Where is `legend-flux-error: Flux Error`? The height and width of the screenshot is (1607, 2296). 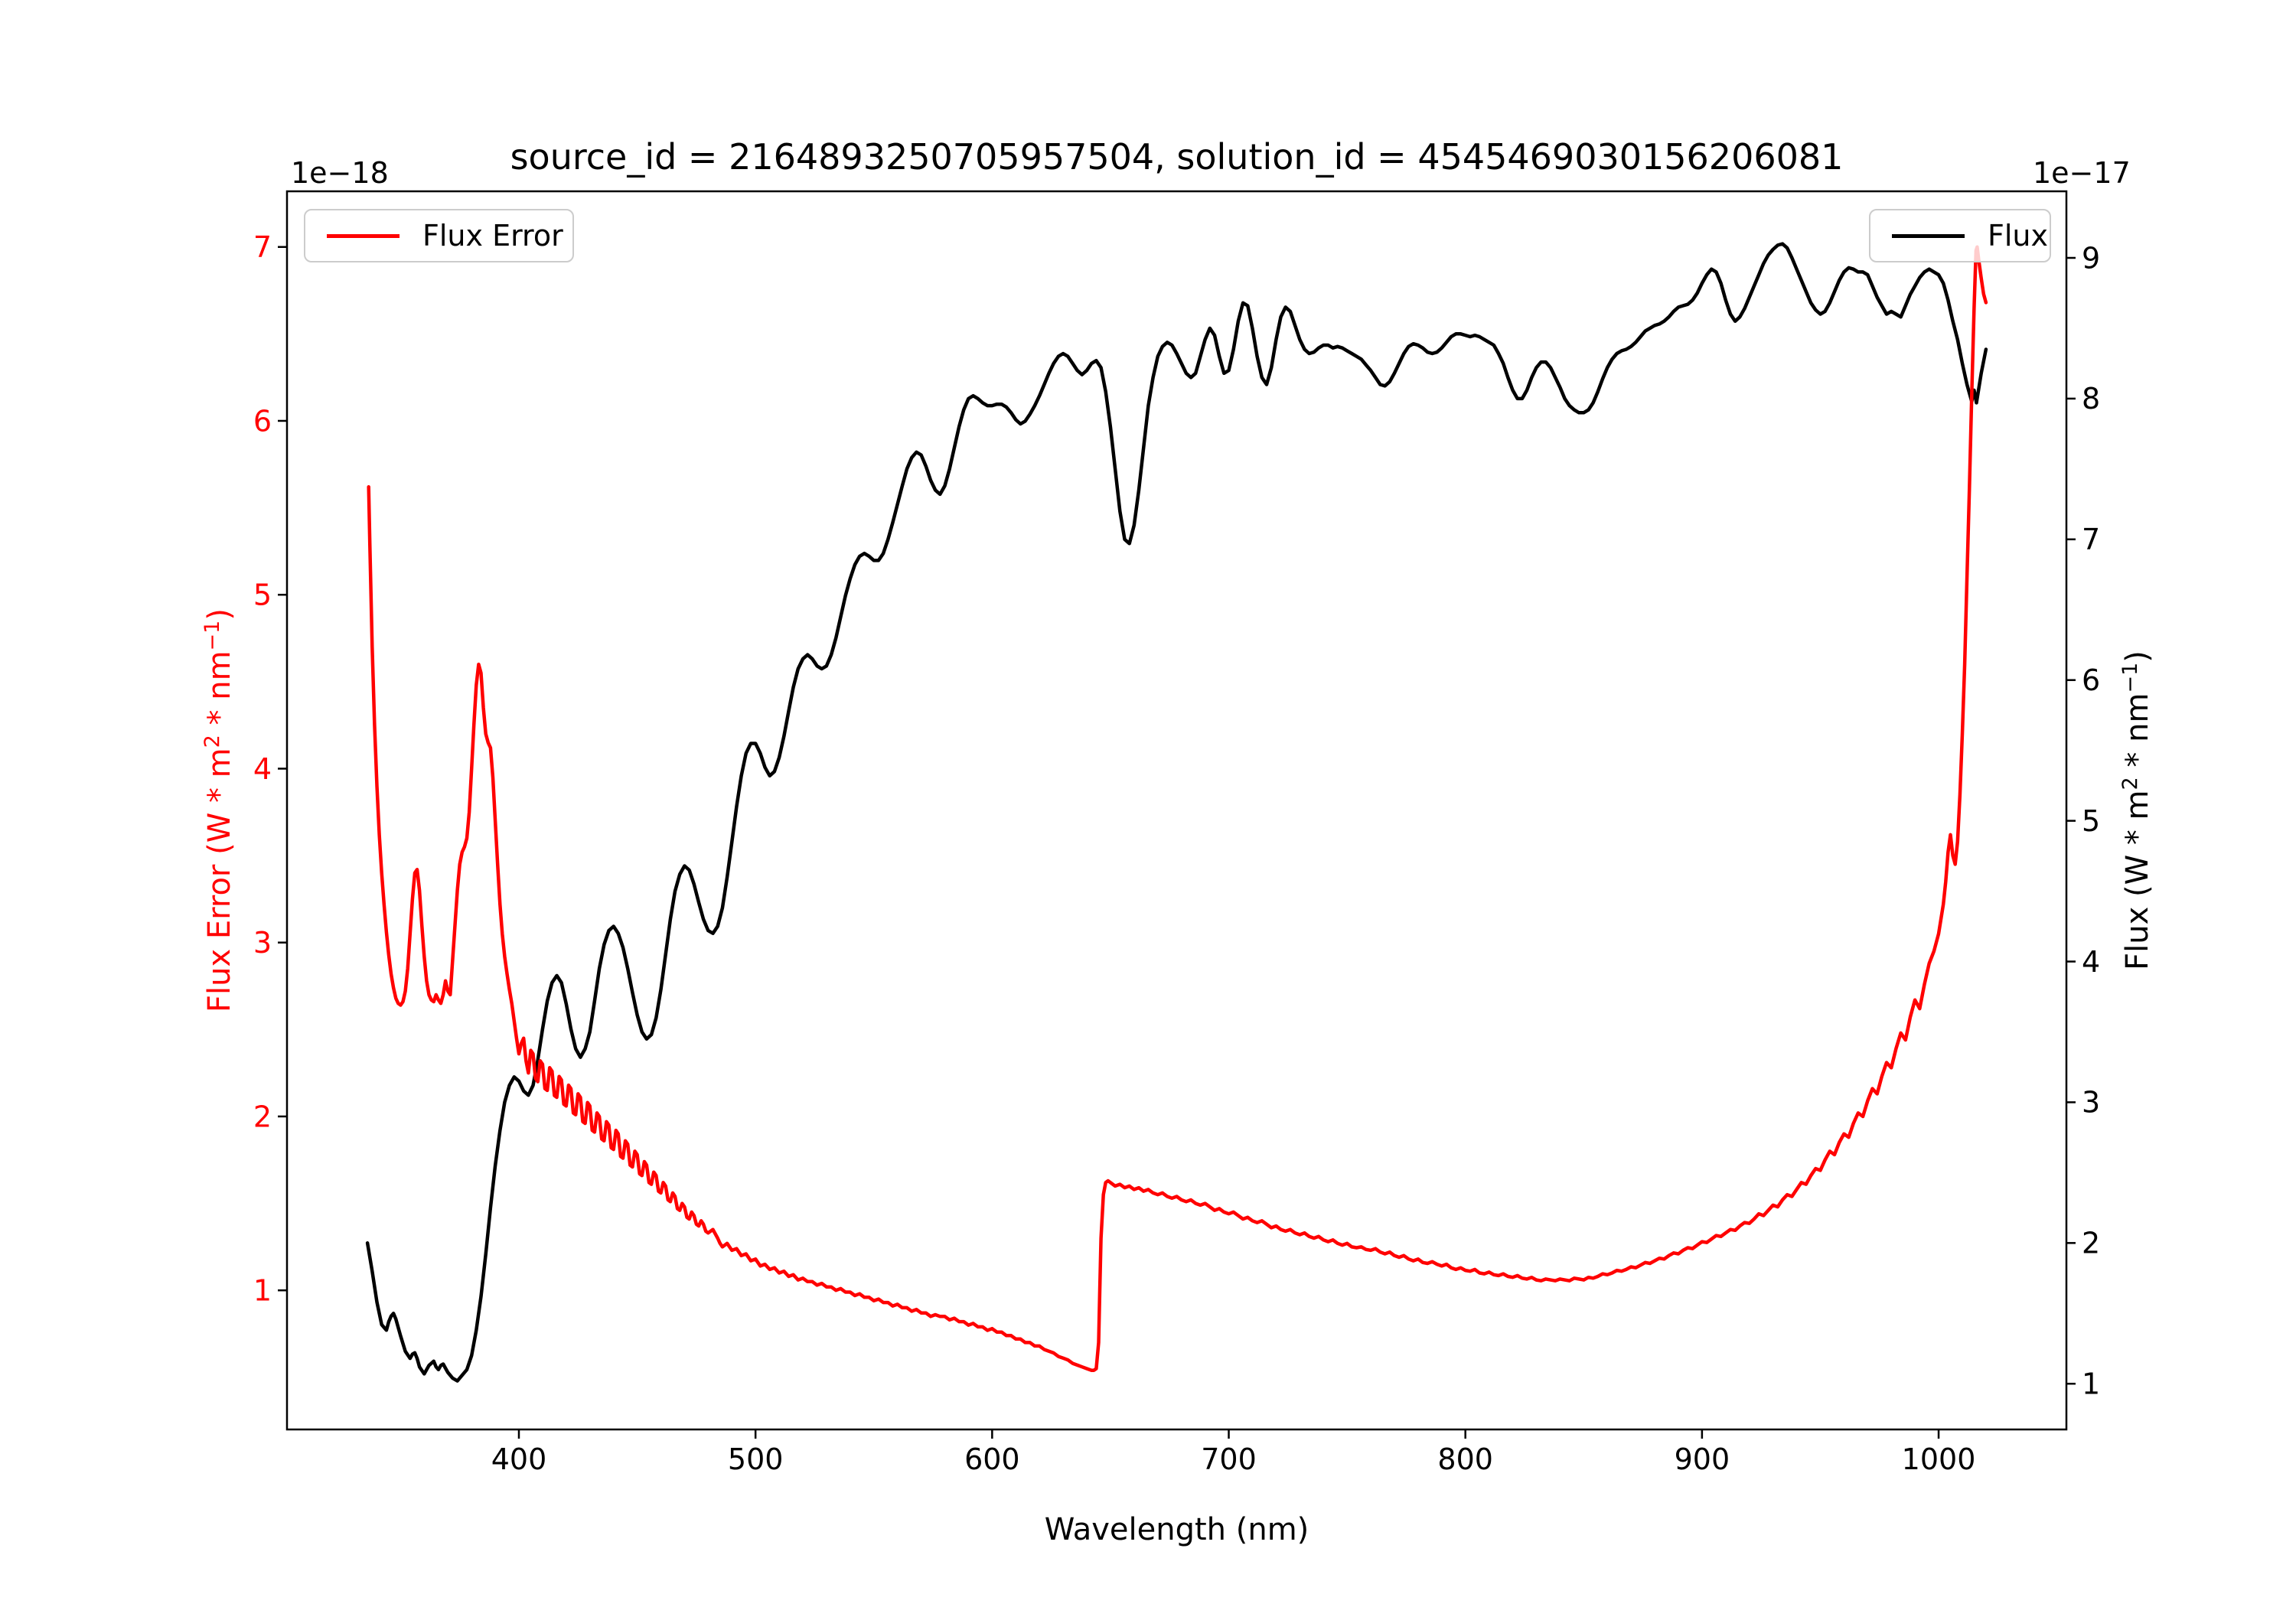 legend-flux-error: Flux Error is located at coordinates (439, 235).